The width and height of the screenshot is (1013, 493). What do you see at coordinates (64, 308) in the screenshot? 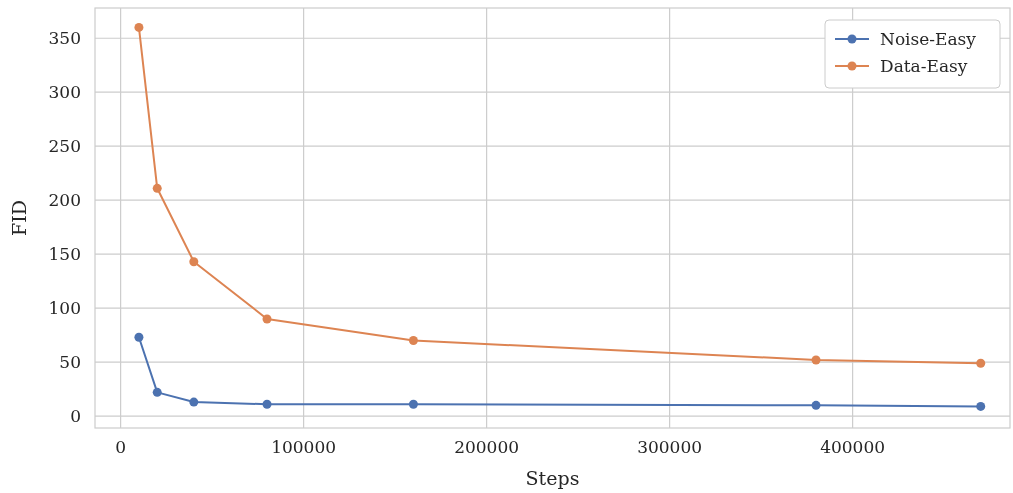
I see `y-tick-label: 100` at bounding box center [64, 308].